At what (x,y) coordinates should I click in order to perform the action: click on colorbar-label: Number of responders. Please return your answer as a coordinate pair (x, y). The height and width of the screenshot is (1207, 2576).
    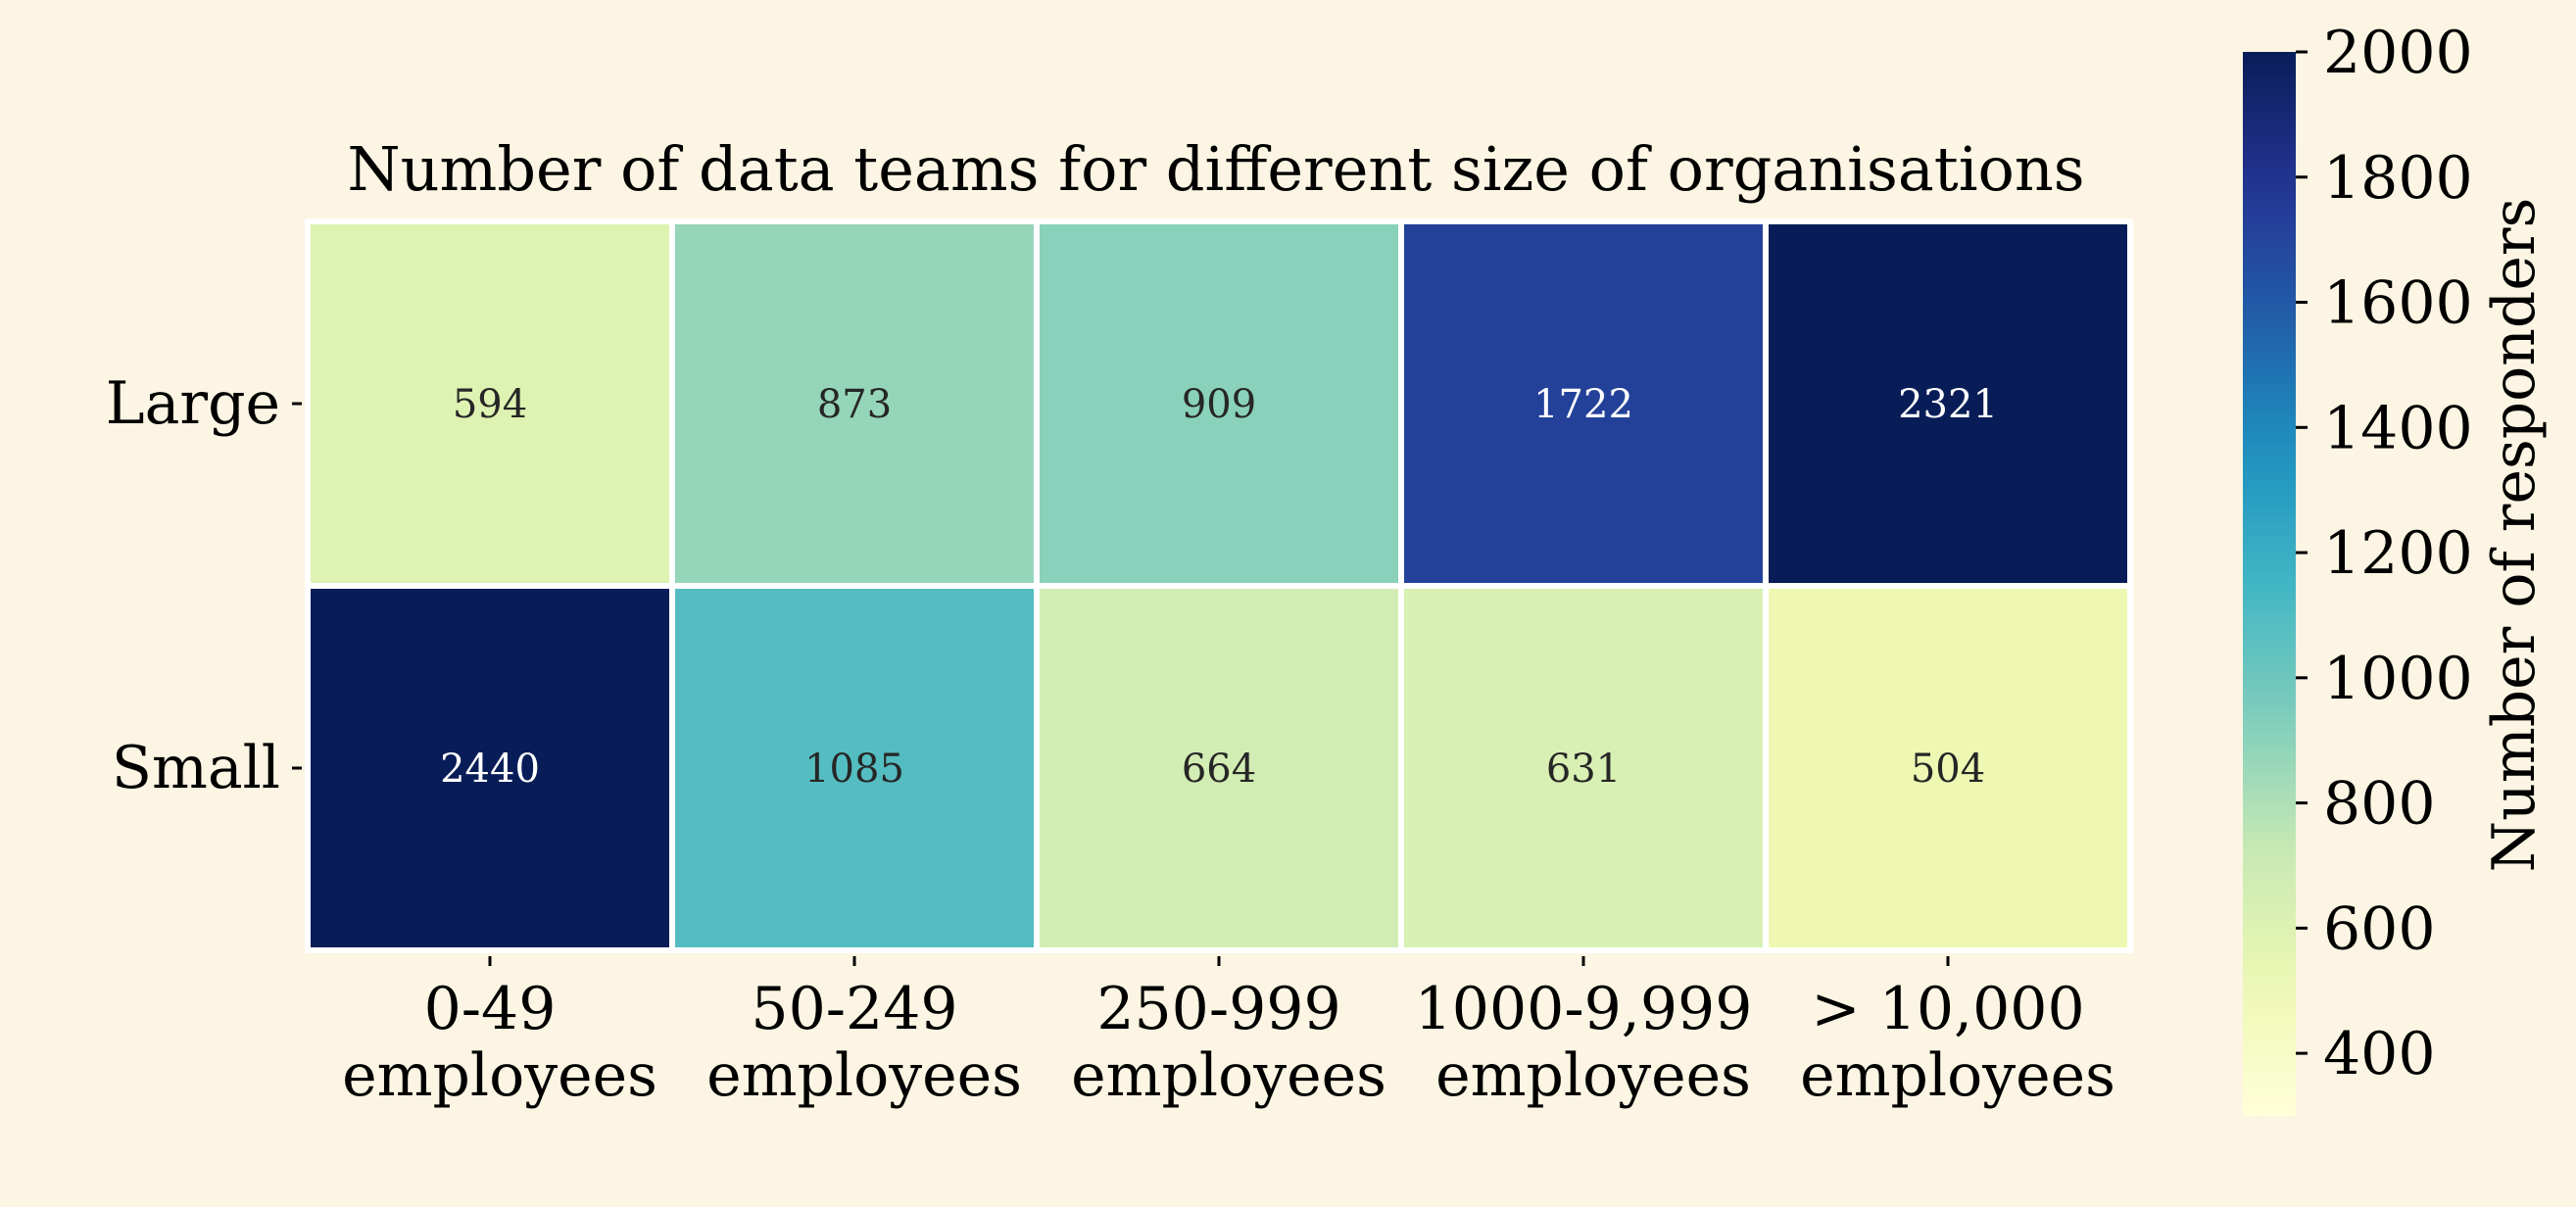
    Looking at the image, I should click on (2514, 535).